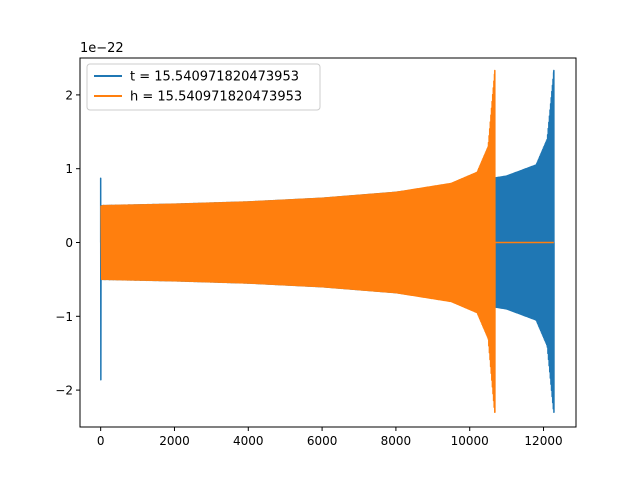 The width and height of the screenshot is (640, 480). I want to click on x-axis: 0 2000 4000 6000 8000 10000 12000, so click(330, 437).